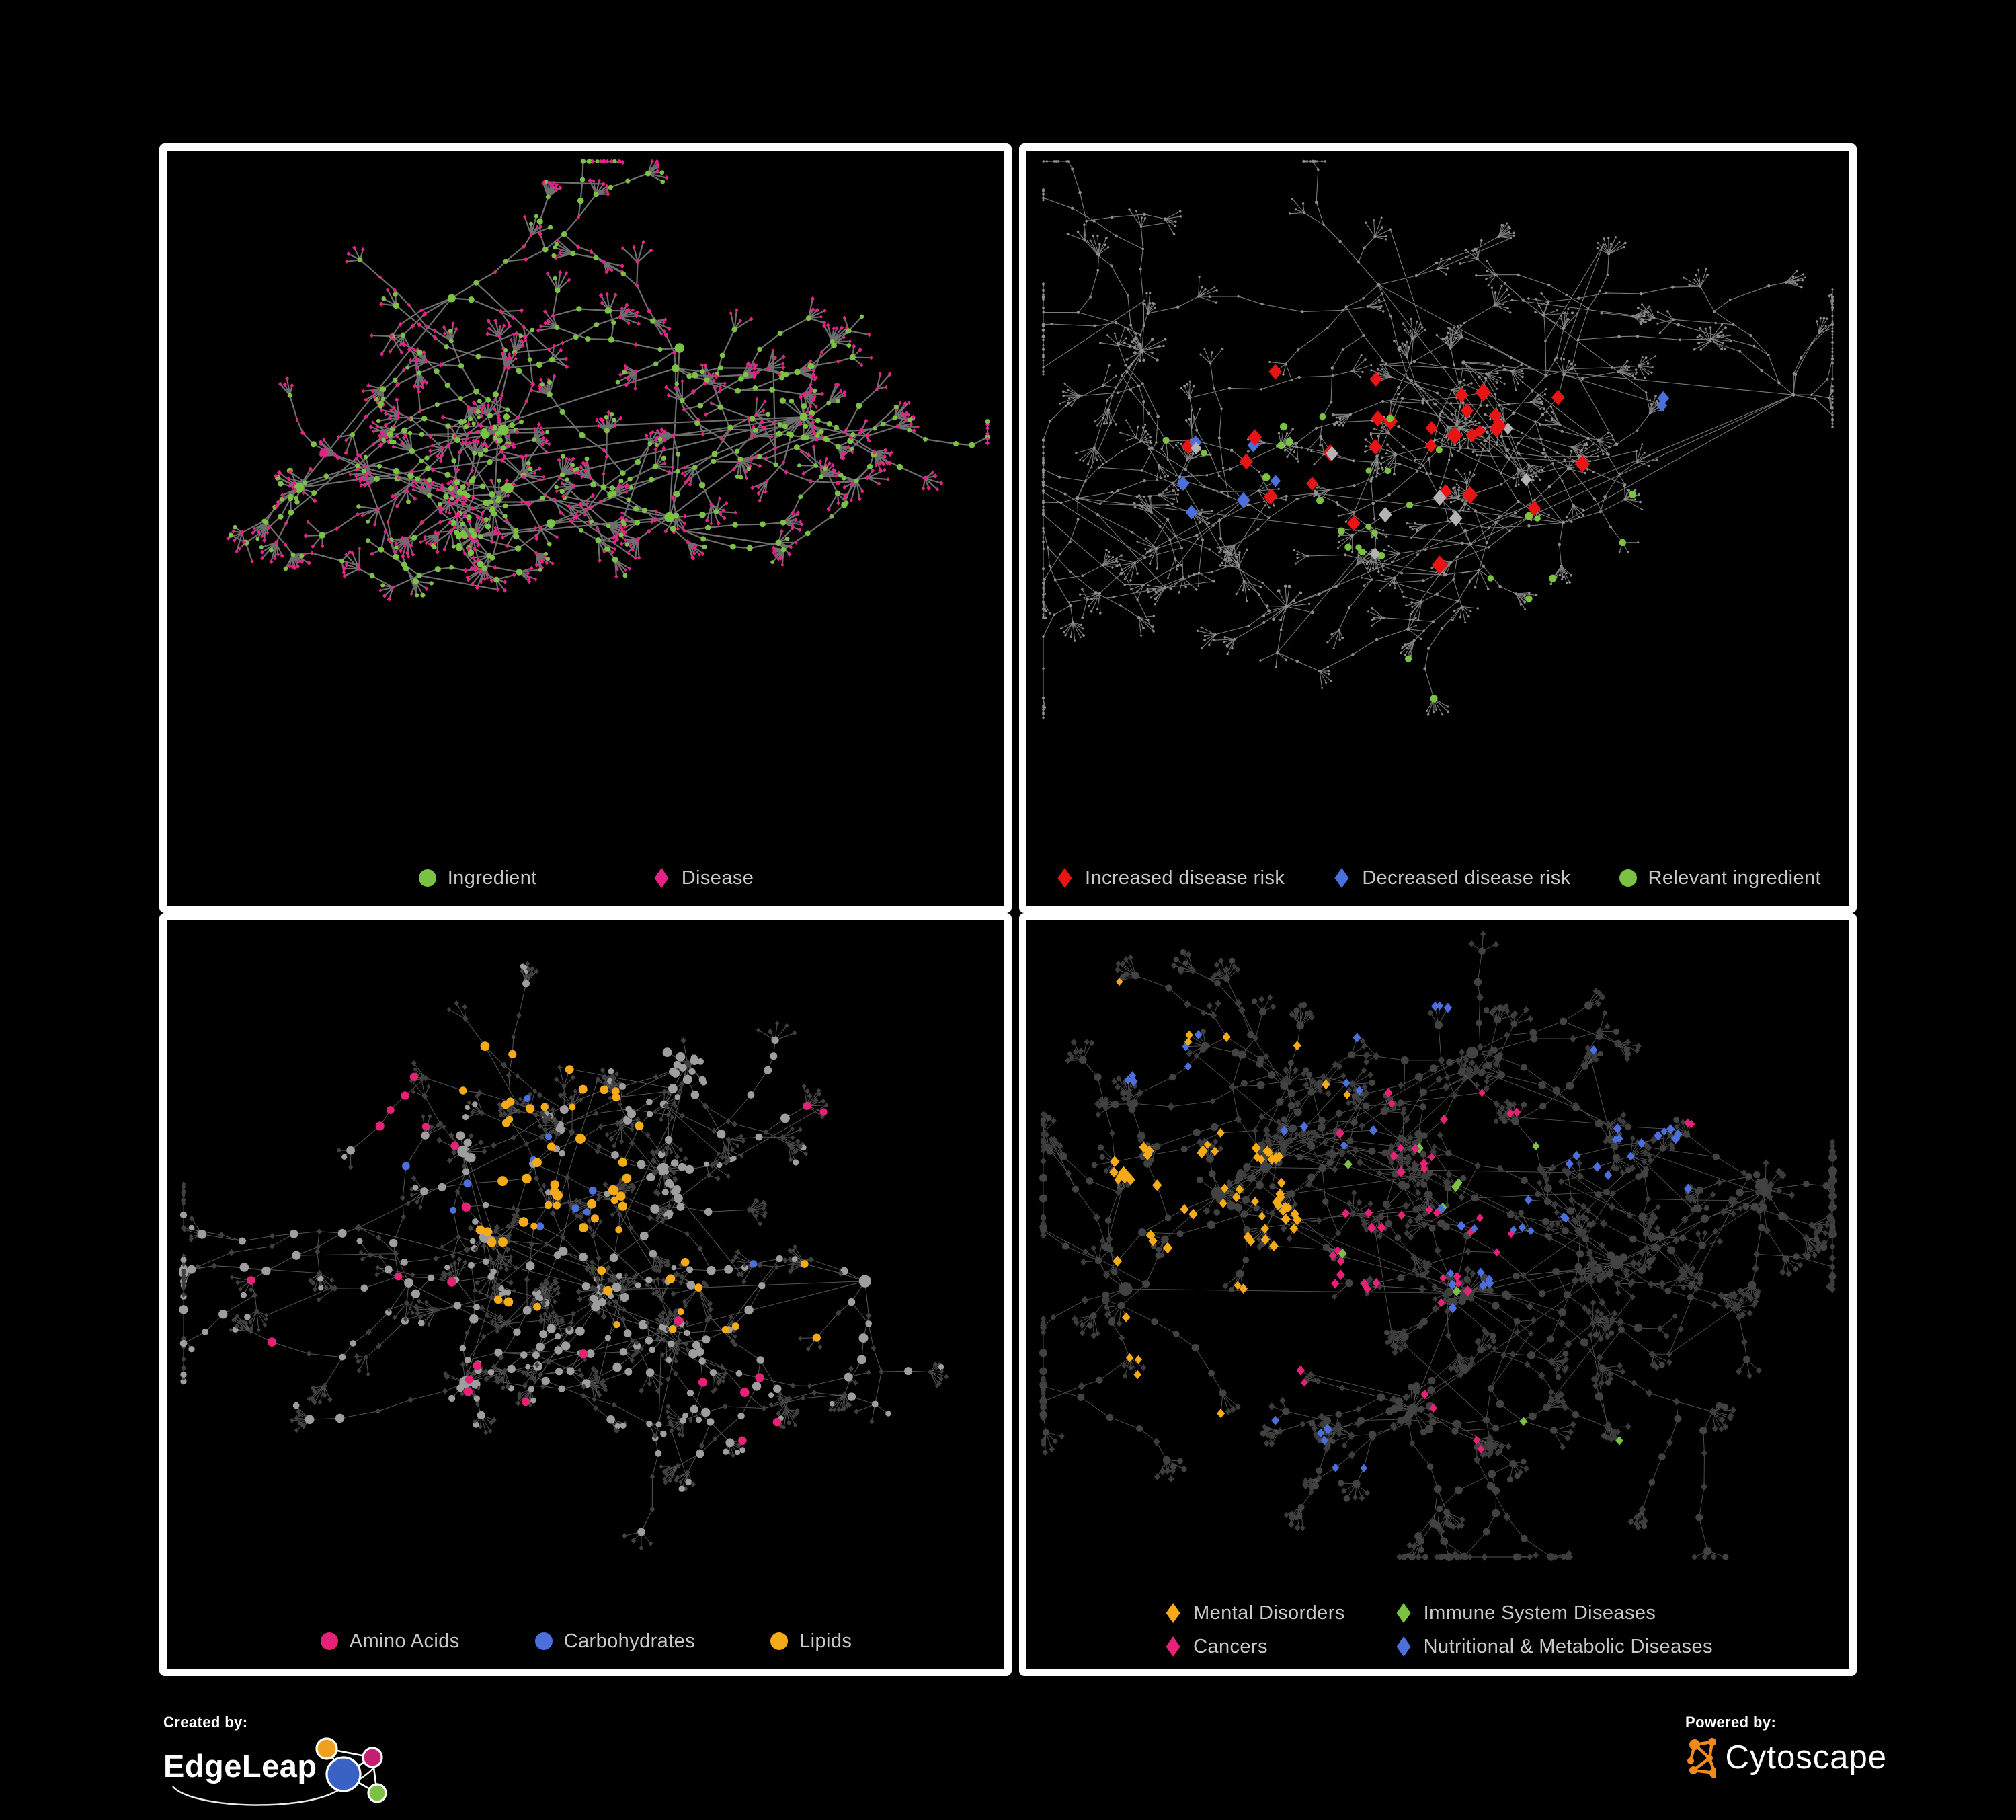 Image resolution: width=2016 pixels, height=1820 pixels. I want to click on legend-item: Increased disease risk, so click(1170, 878).